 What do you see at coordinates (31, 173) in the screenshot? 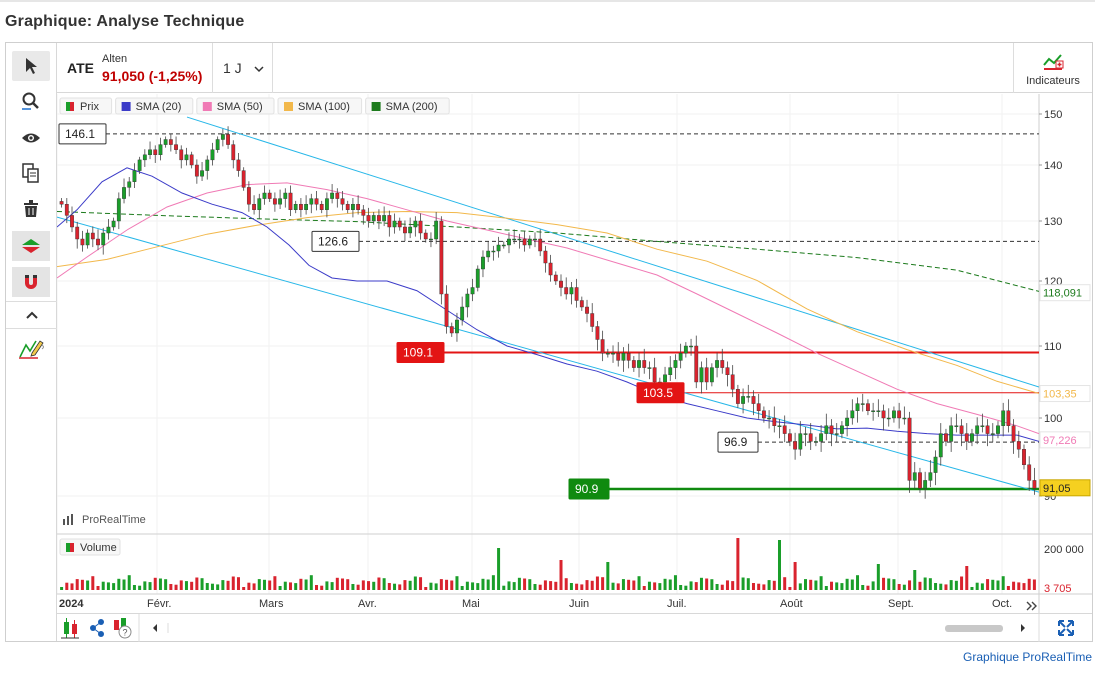
I see `copy-icon` at bounding box center [31, 173].